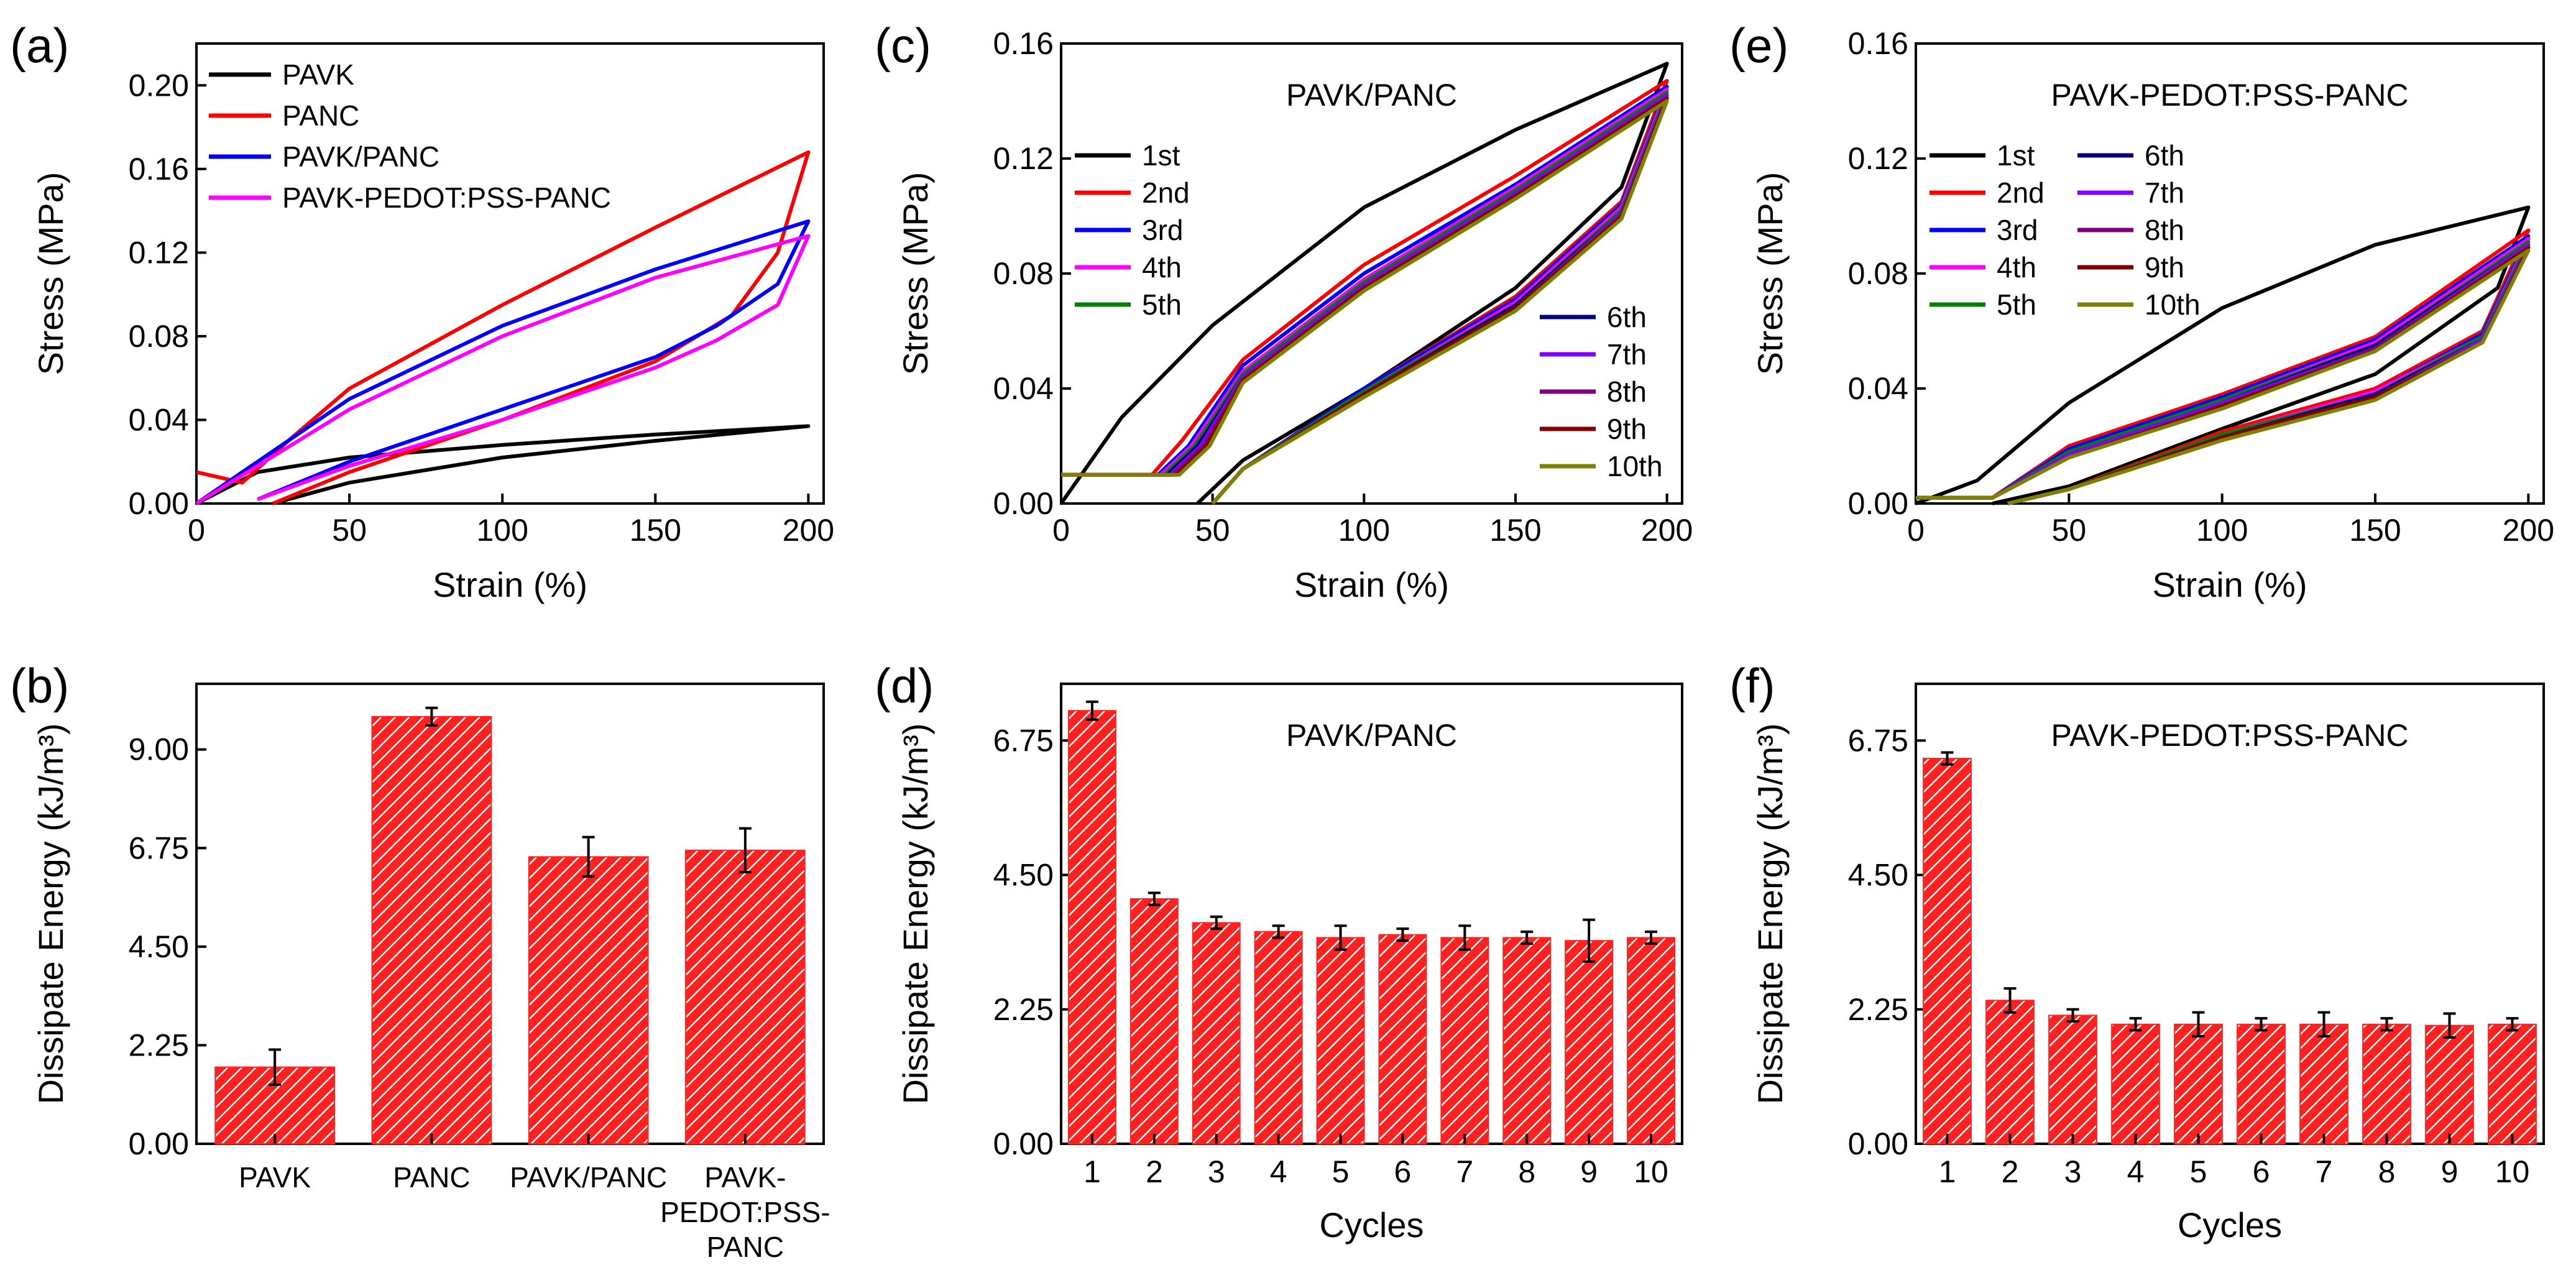 Image resolution: width=2576 pixels, height=1288 pixels. Describe the element at coordinates (410, 136) in the screenshot. I see `legend: PAVK PANC PAVK/PANC PAVK-PEDOT:PSS-PANC` at that location.